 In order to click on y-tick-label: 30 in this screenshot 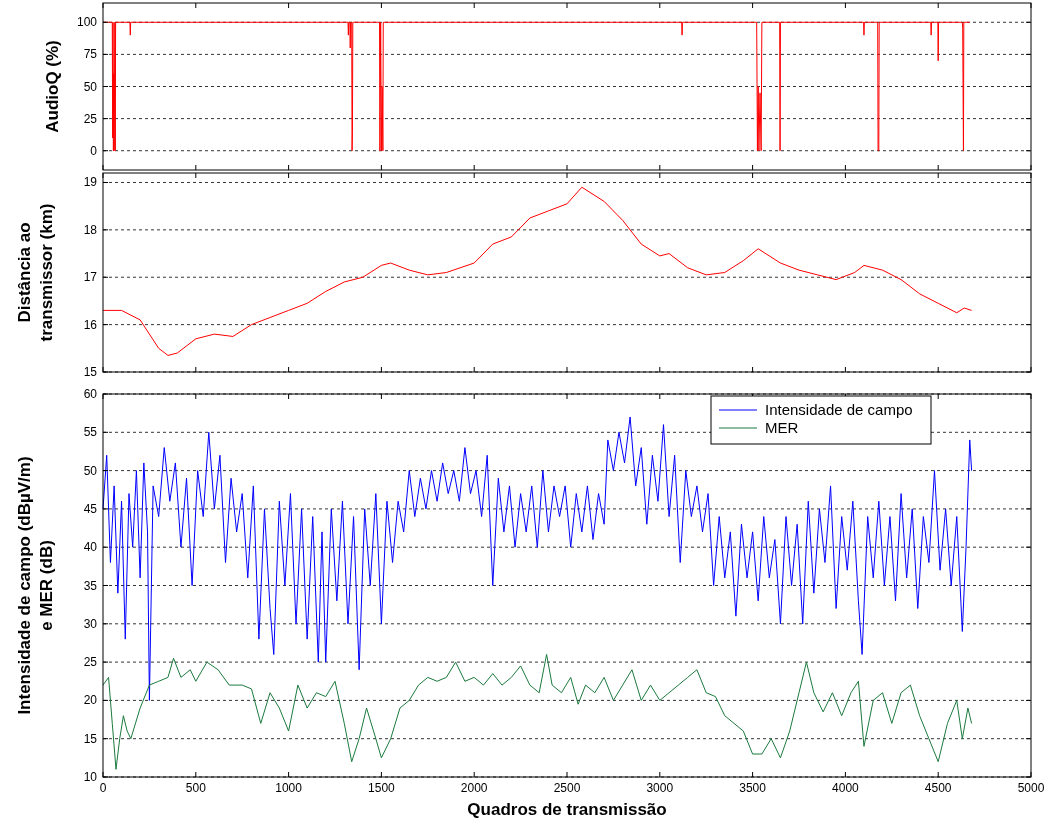, I will do `click(90, 623)`.